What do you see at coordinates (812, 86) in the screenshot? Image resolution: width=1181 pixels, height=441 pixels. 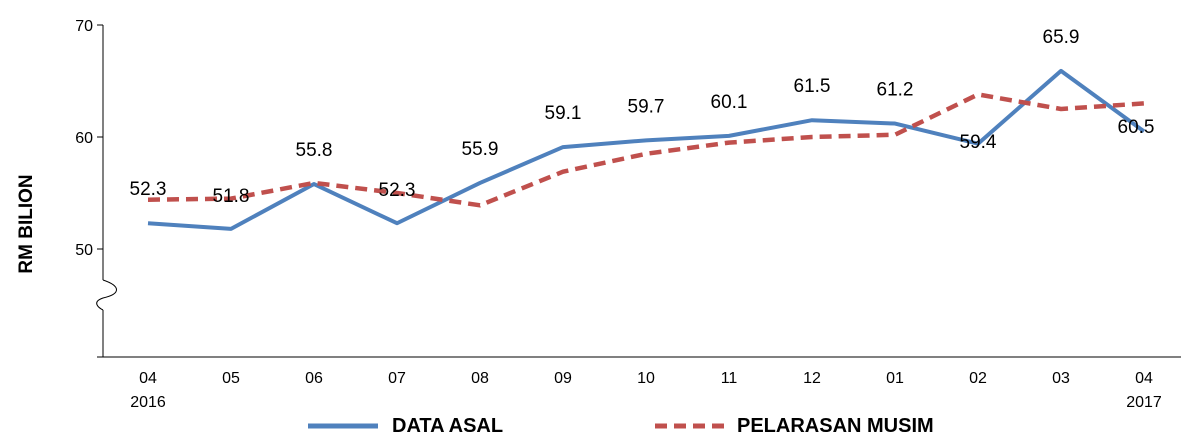 I see `data-label: 61.5` at bounding box center [812, 86].